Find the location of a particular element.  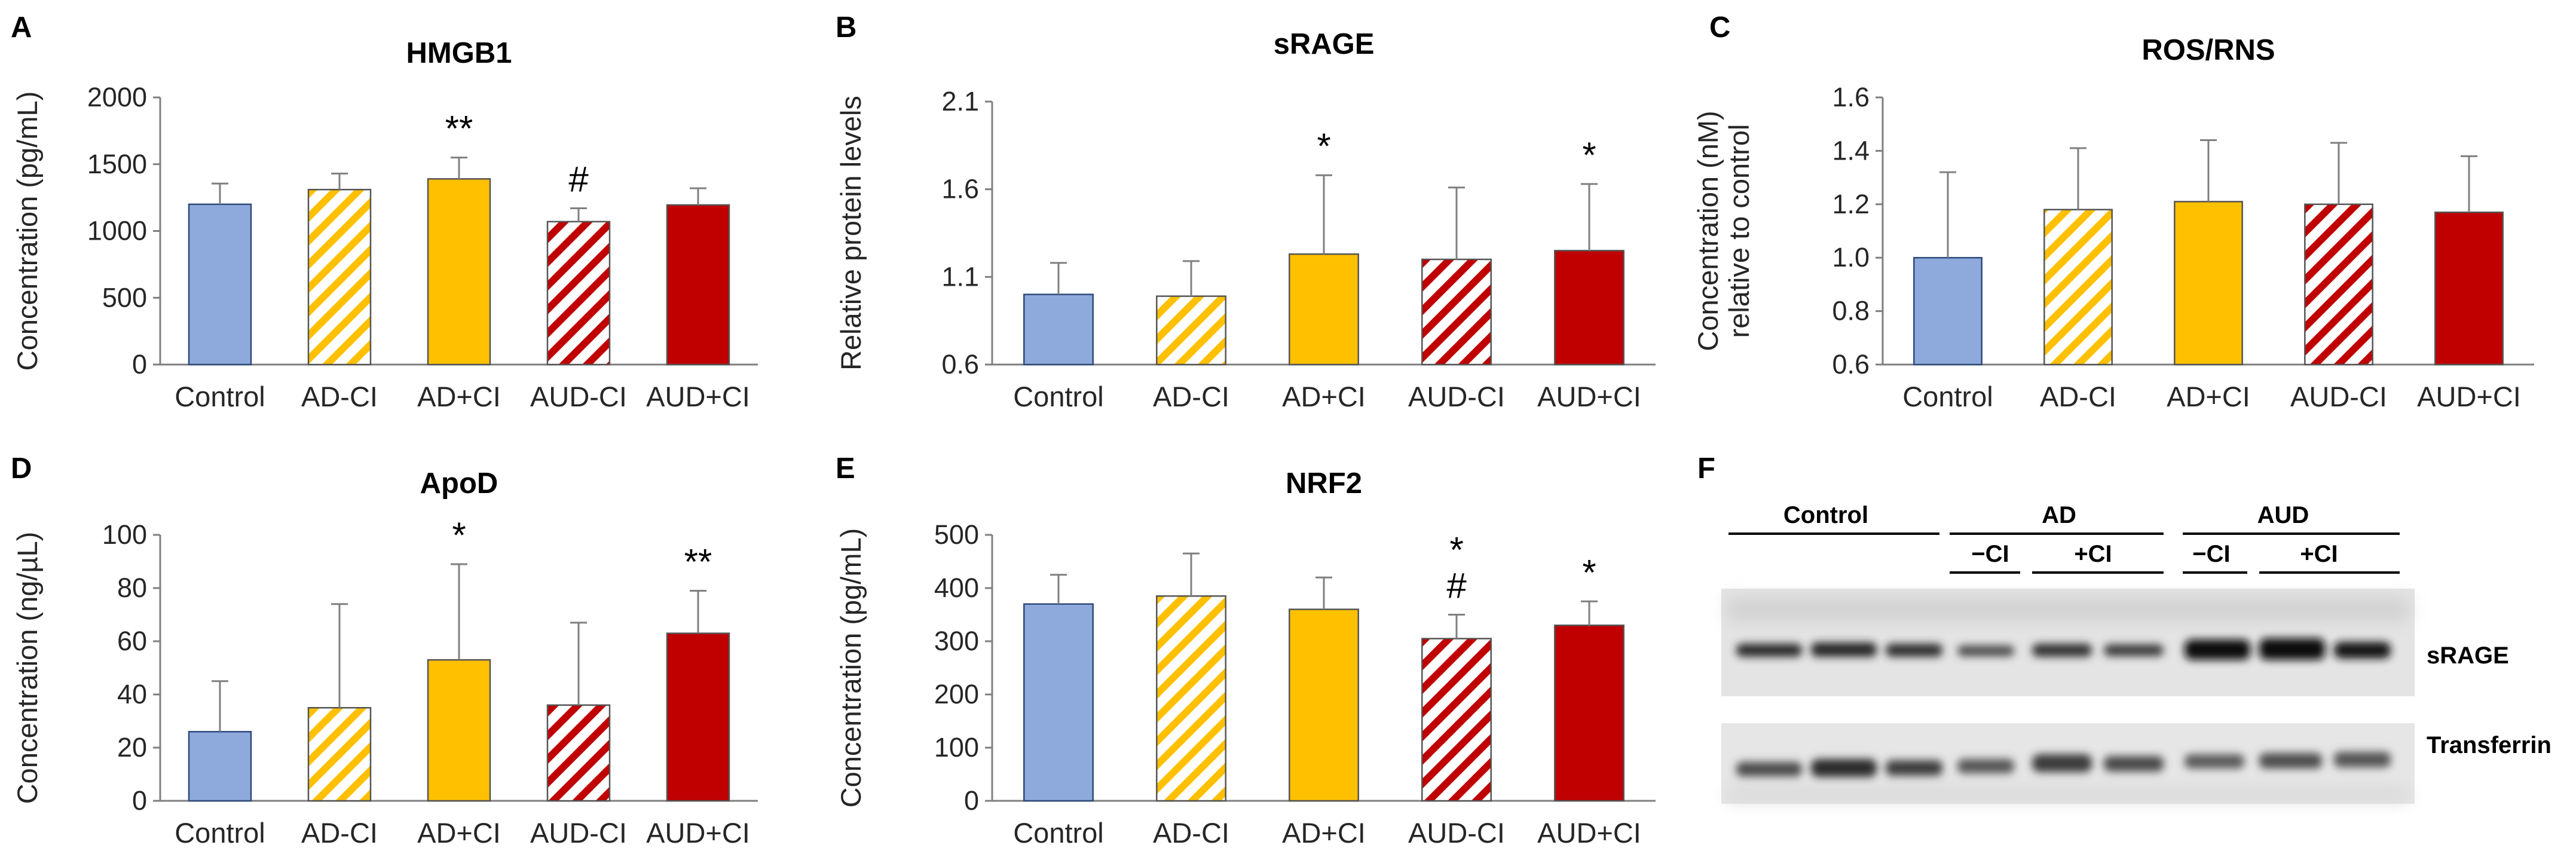

blot-ad-minus-ci: −CI is located at coordinates (1990, 554).